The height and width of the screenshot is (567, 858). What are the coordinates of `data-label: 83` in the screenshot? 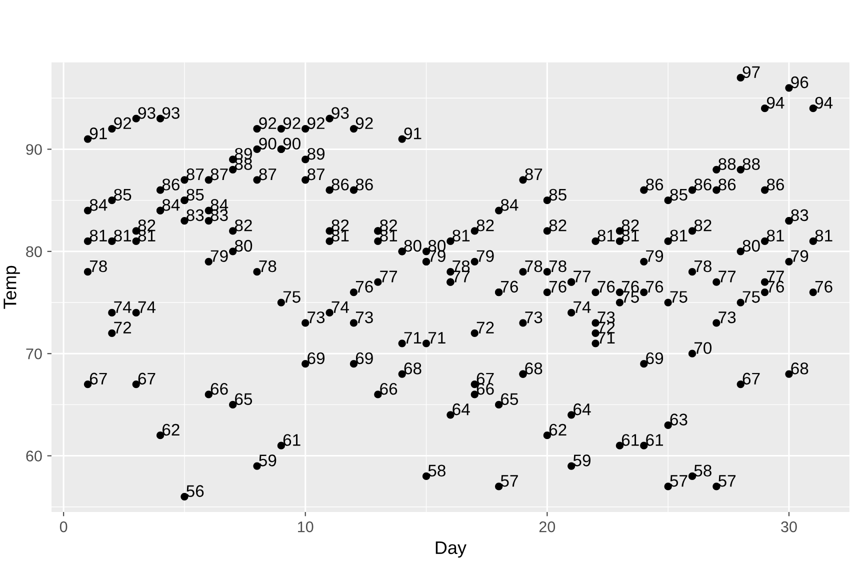 It's located at (195, 215).